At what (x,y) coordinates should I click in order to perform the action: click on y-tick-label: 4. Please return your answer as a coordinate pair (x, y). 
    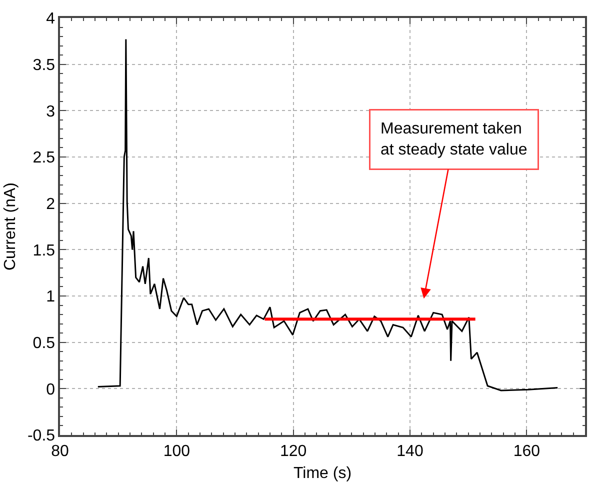
    Looking at the image, I should click on (51, 19).